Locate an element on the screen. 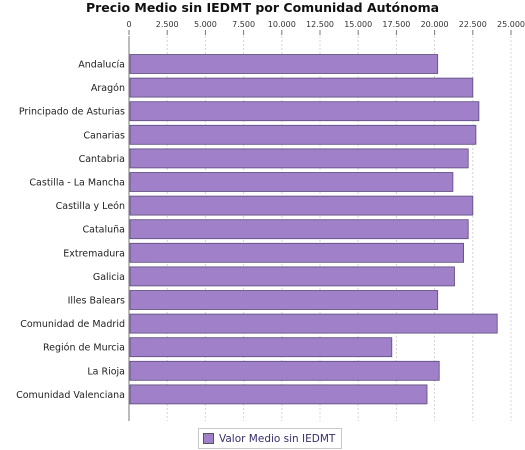 This screenshot has height=450, width=525. legend-label: Valor Medio sin IEDMT is located at coordinates (277, 438).